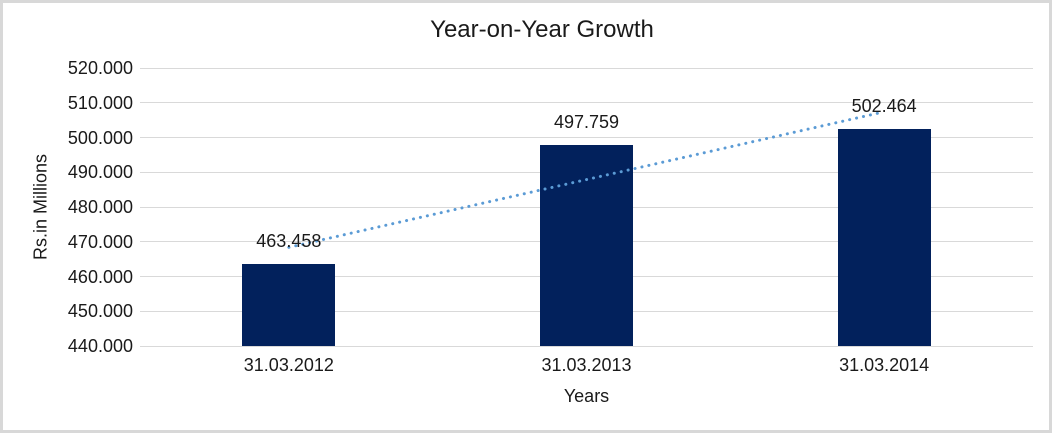 The width and height of the screenshot is (1052, 433). What do you see at coordinates (884, 237) in the screenshot?
I see `bar-31.03.2014` at bounding box center [884, 237].